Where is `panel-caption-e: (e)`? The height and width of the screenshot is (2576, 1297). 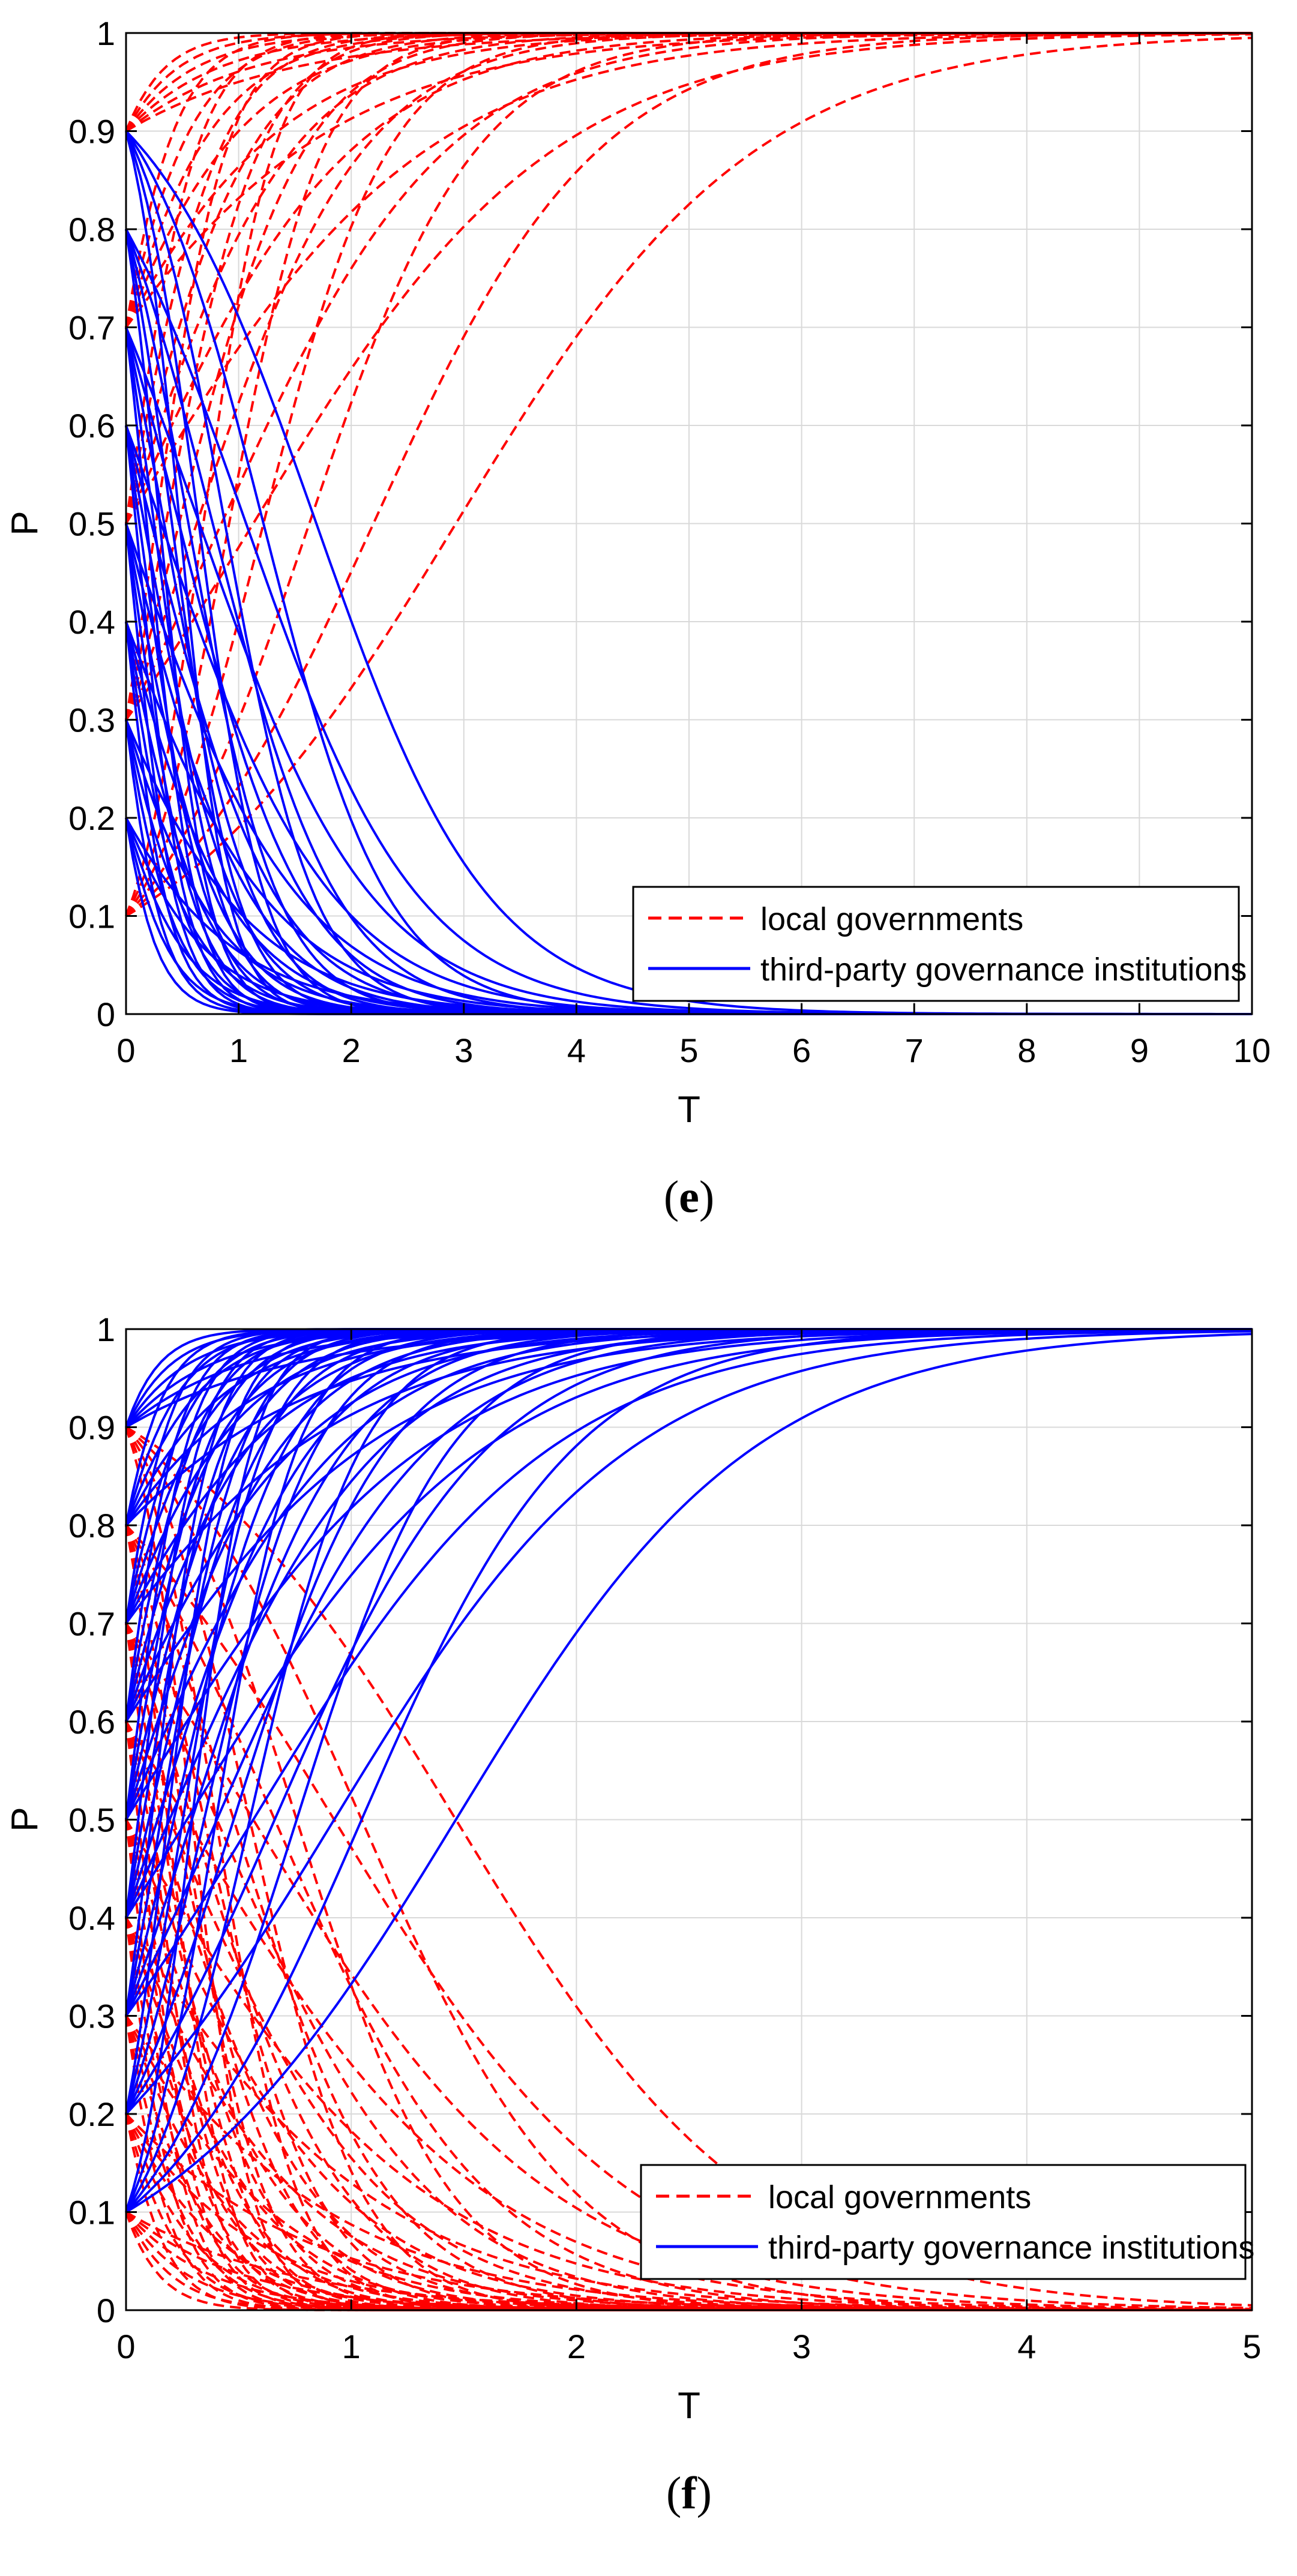 panel-caption-e: (e) is located at coordinates (689, 1197).